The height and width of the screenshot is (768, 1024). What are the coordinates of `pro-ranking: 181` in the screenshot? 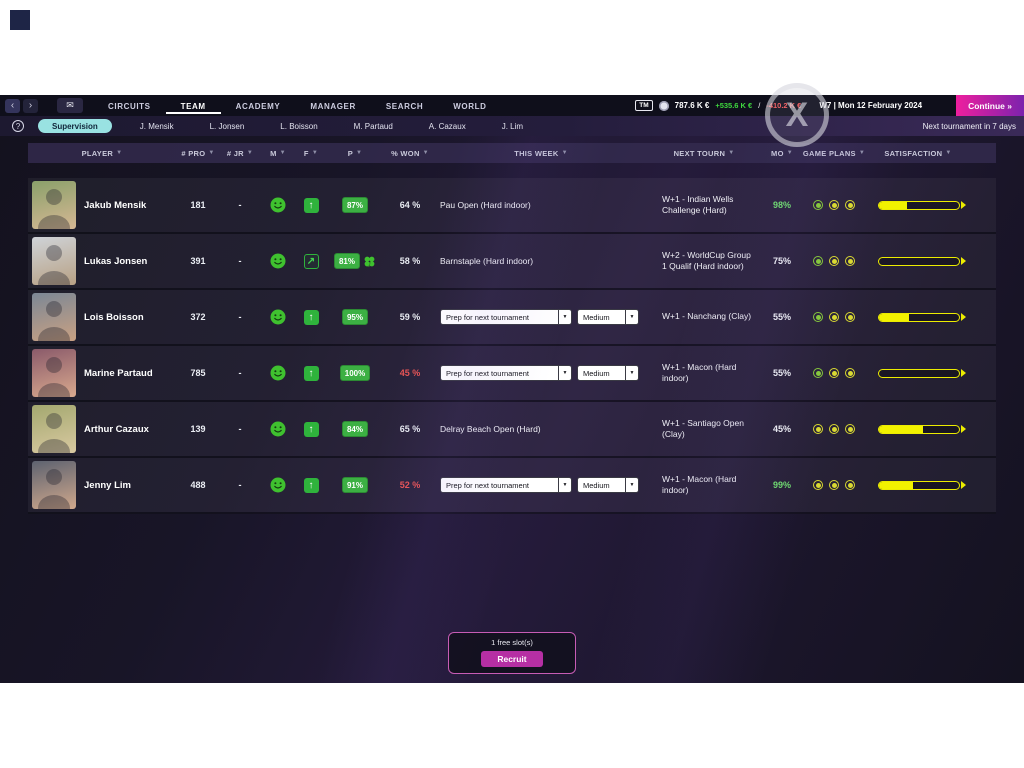 It's located at (198, 205).